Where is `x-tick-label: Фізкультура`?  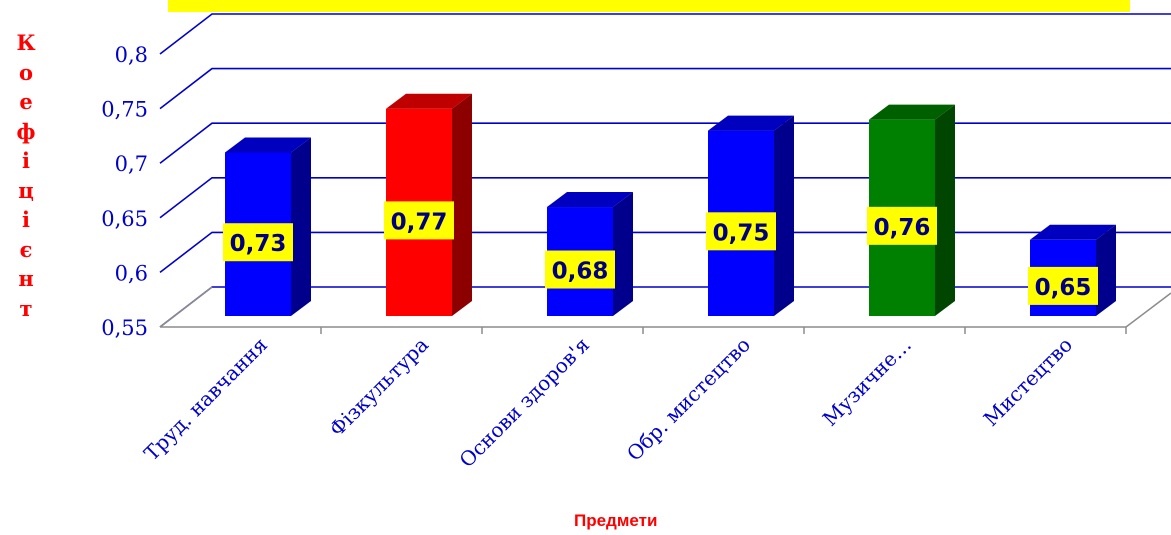
x-tick-label: Фізкультура is located at coordinates (379, 387).